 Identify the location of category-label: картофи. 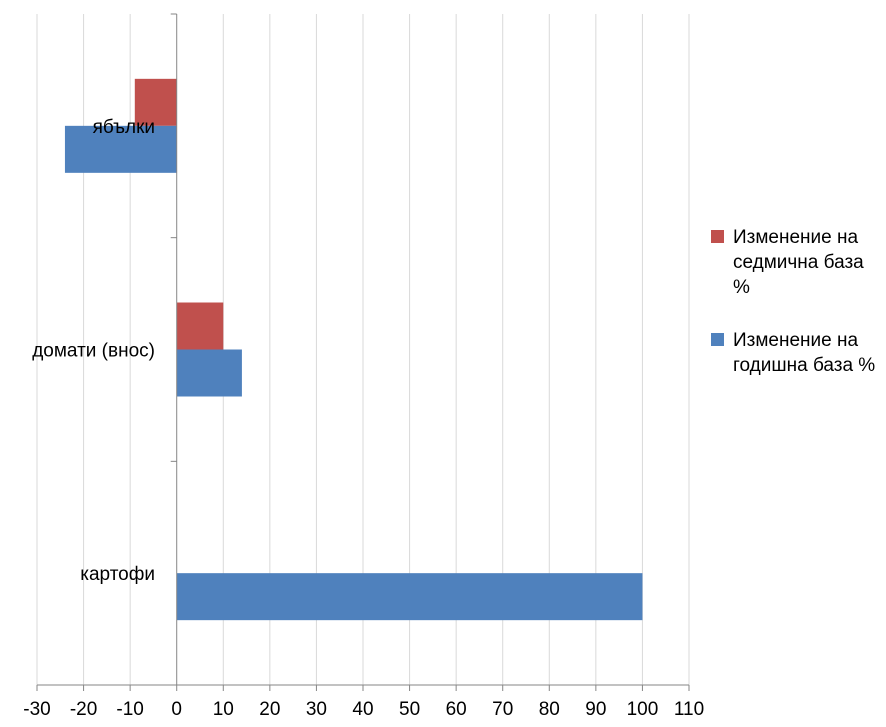
(117, 574).